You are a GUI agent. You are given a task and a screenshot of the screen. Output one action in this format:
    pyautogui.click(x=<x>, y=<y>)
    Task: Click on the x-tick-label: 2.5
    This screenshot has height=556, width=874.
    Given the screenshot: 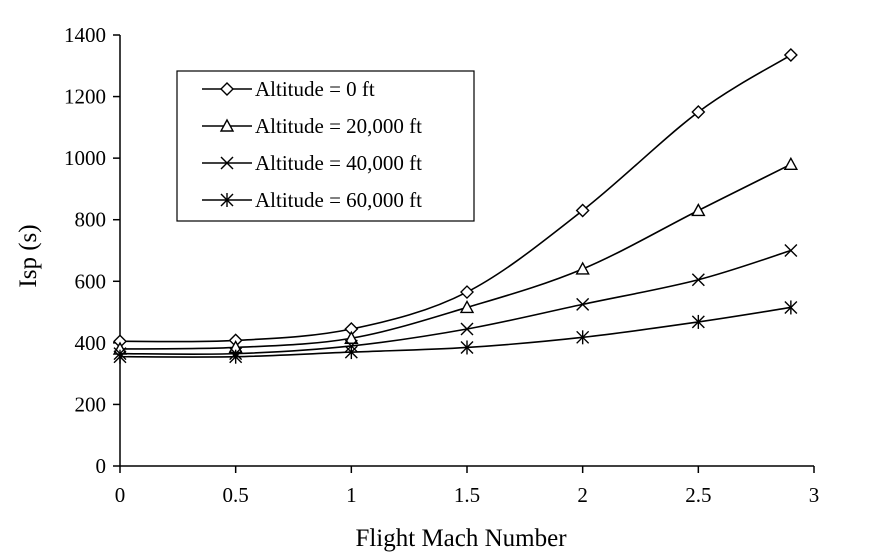 What is the action you would take?
    pyautogui.click(x=698, y=495)
    